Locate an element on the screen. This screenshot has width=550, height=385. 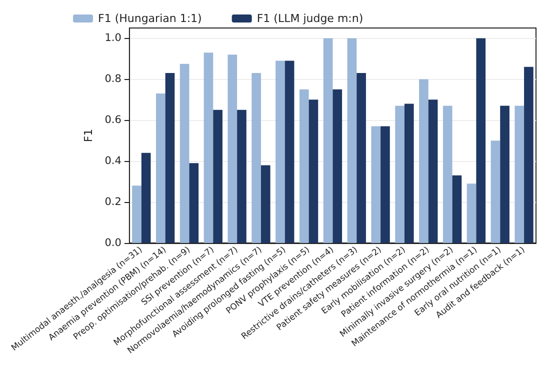
legend-label: F1 (LLM judge m:n) is located at coordinates (310, 18).